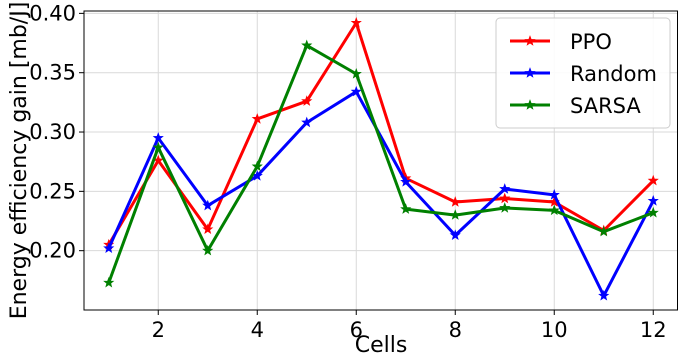  Describe the element at coordinates (257, 330) in the screenshot. I see `x-tick-label: 4` at that location.